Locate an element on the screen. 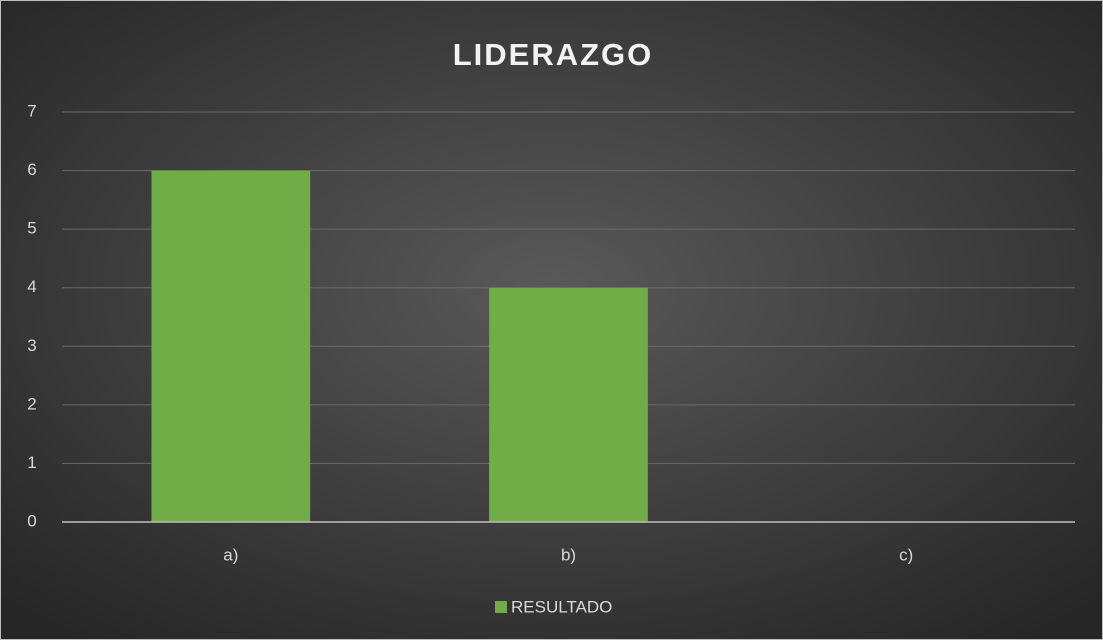  y-tick-label: 6 is located at coordinates (31, 169).